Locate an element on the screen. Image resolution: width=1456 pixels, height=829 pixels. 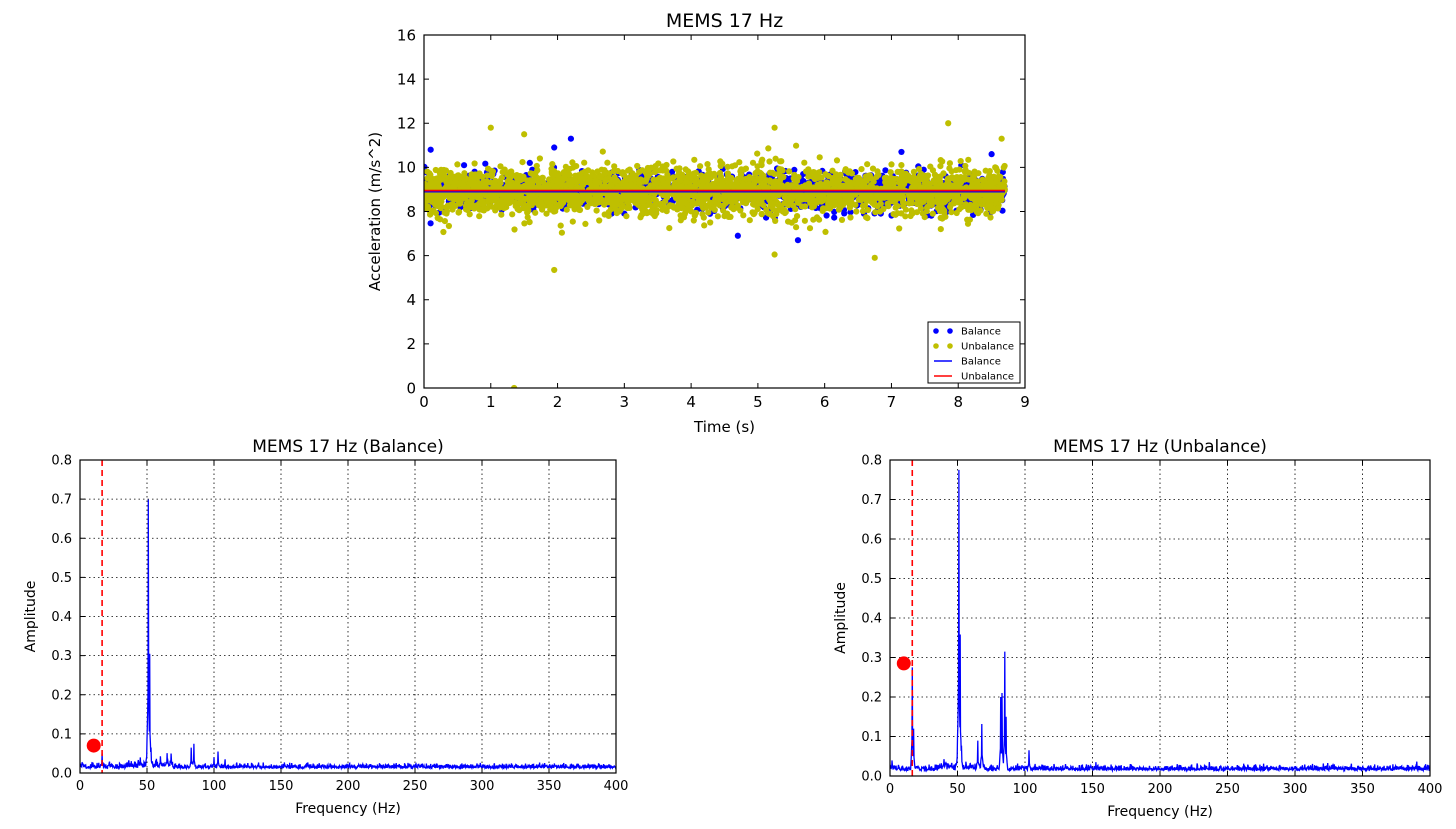
x-tick-label: 5 is located at coordinates (758, 402).